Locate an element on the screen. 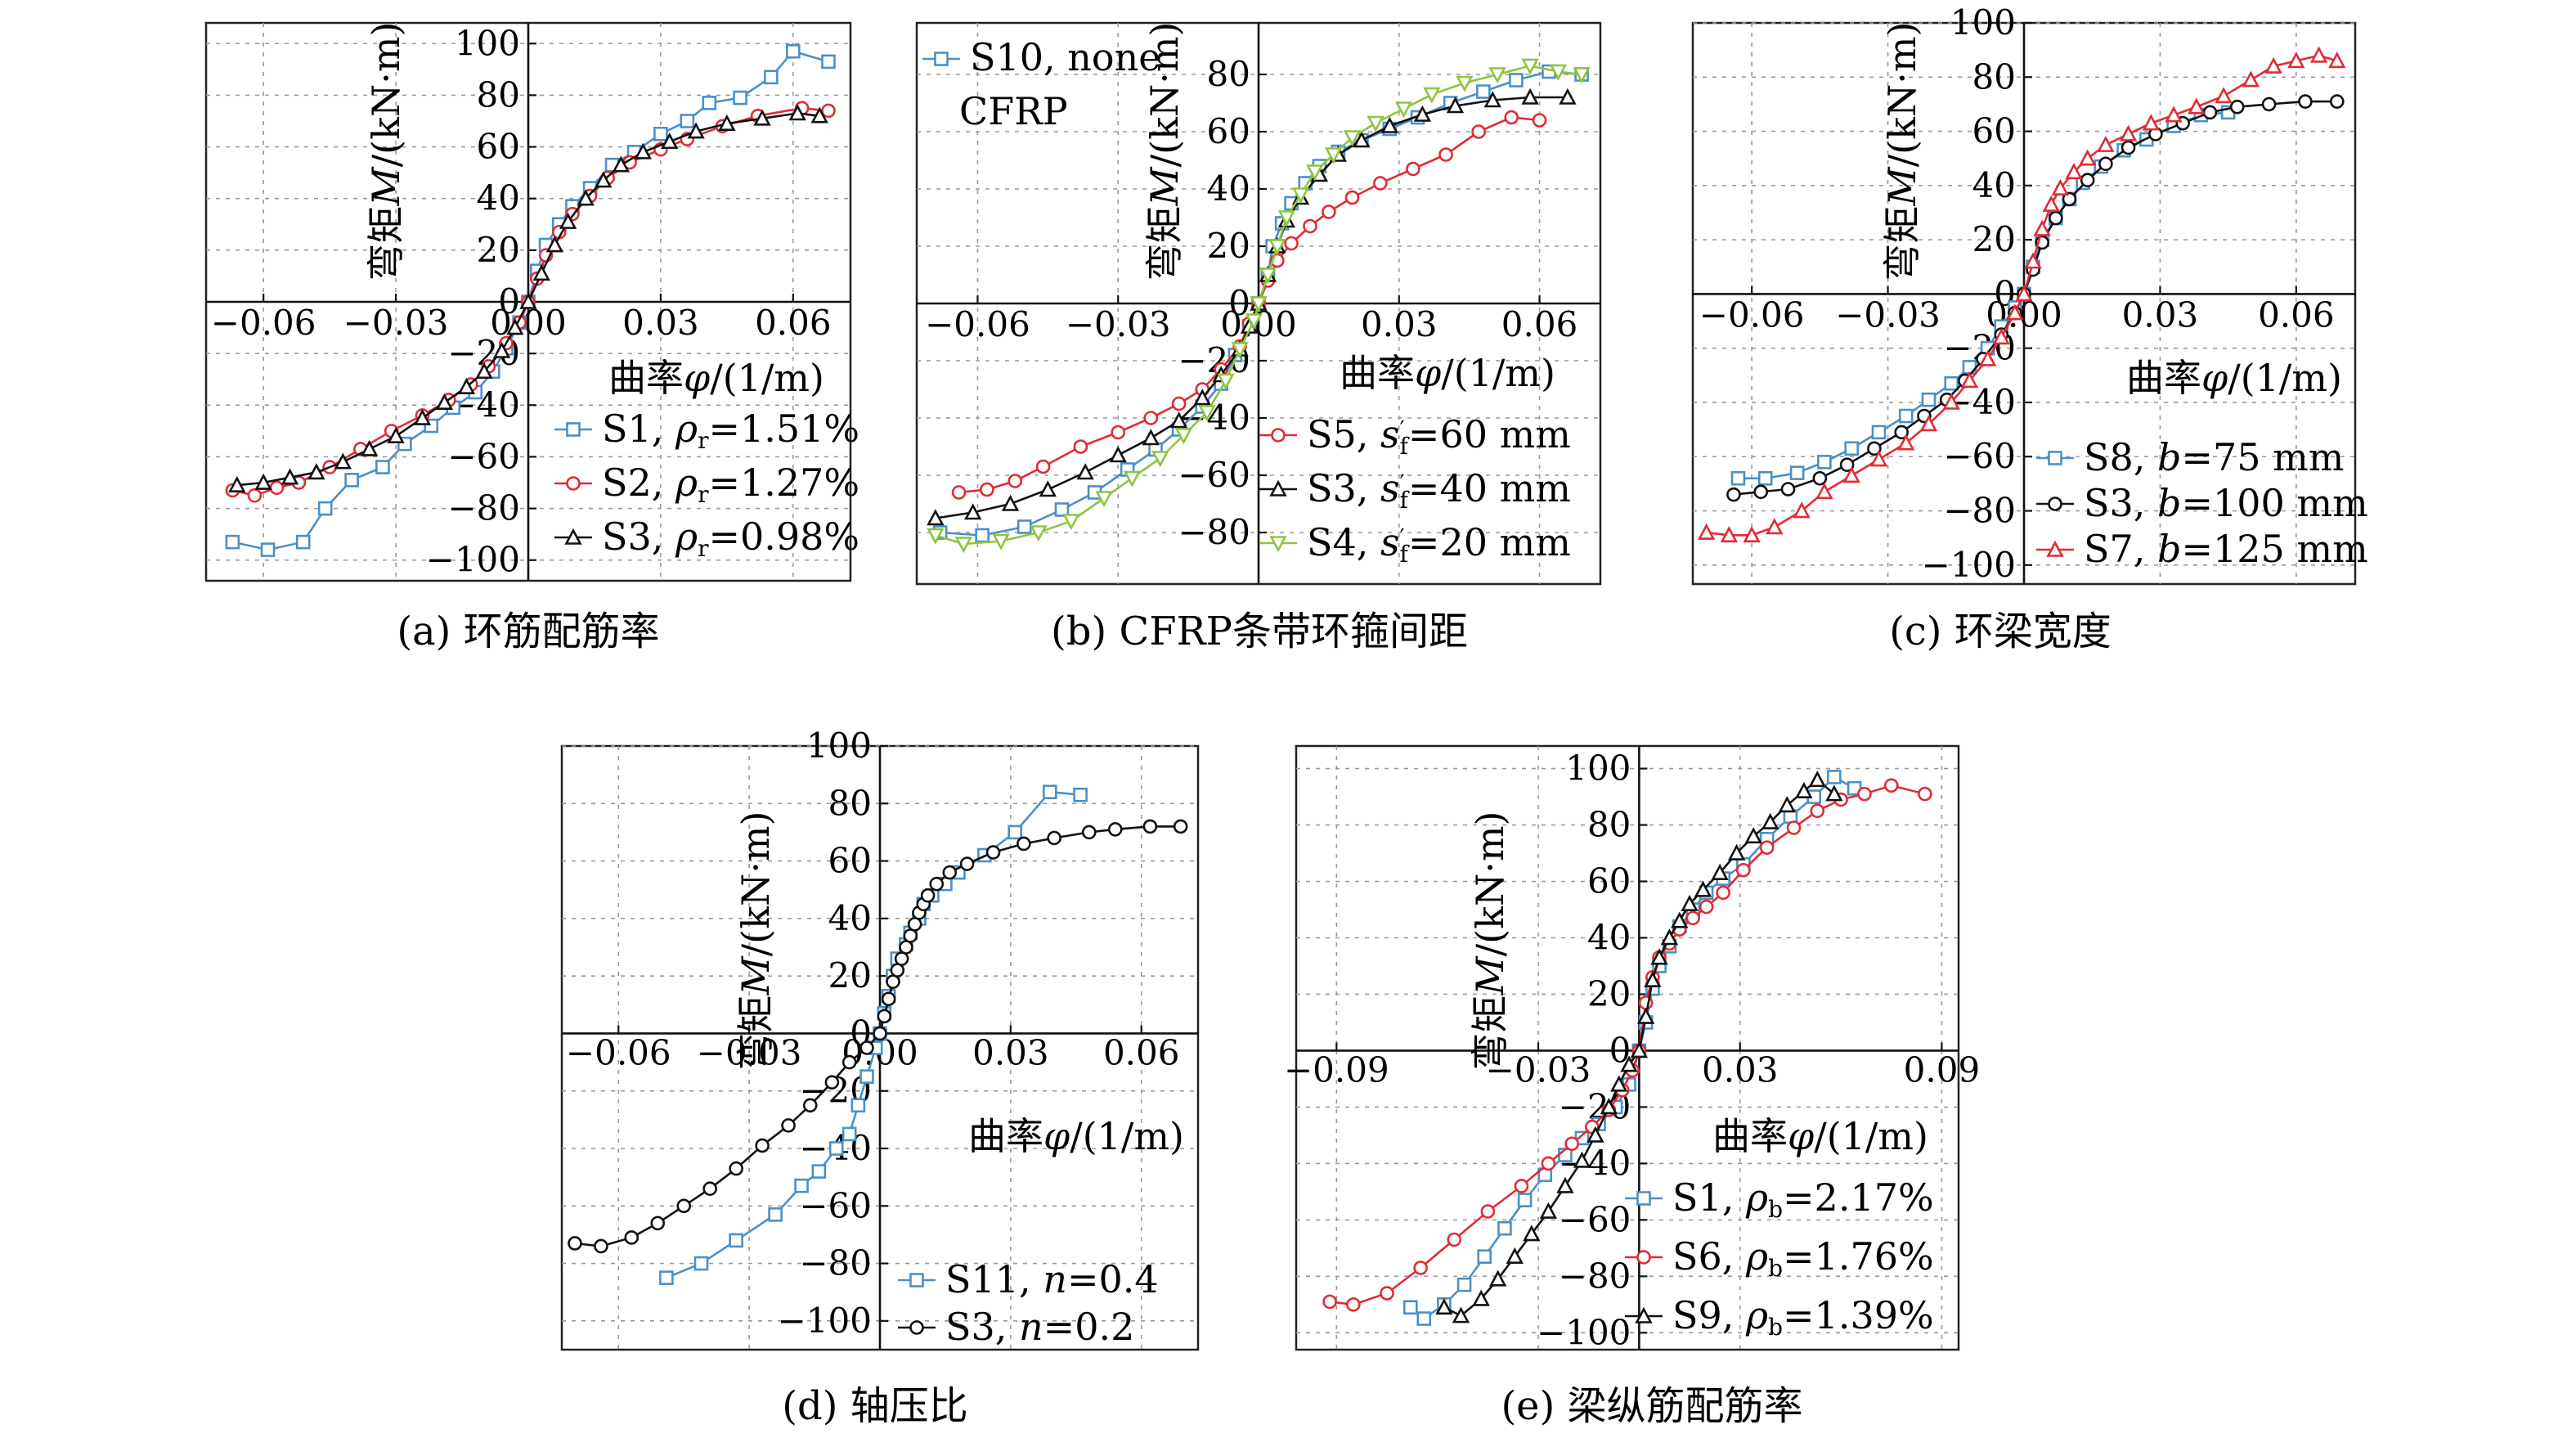 The width and height of the screenshot is (2576, 1438). x-tick-label: 0.03 is located at coordinates (2160, 314).